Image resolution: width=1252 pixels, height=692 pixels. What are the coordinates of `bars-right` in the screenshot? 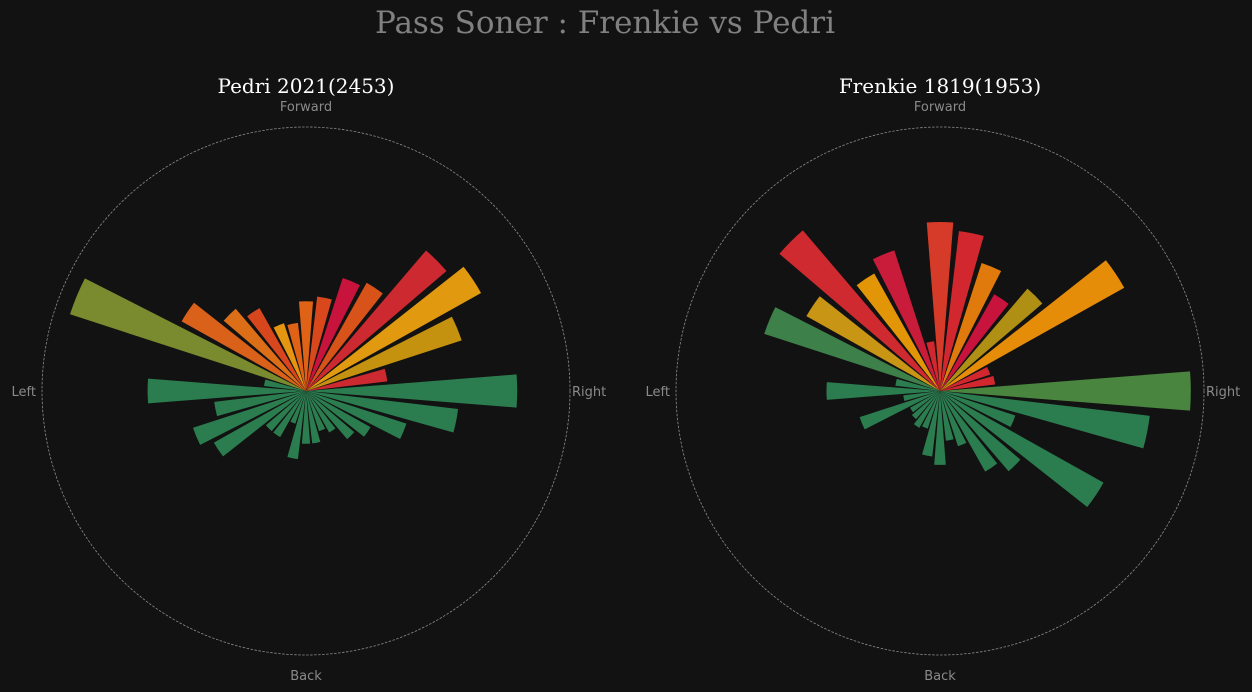 It's located at (977, 365).